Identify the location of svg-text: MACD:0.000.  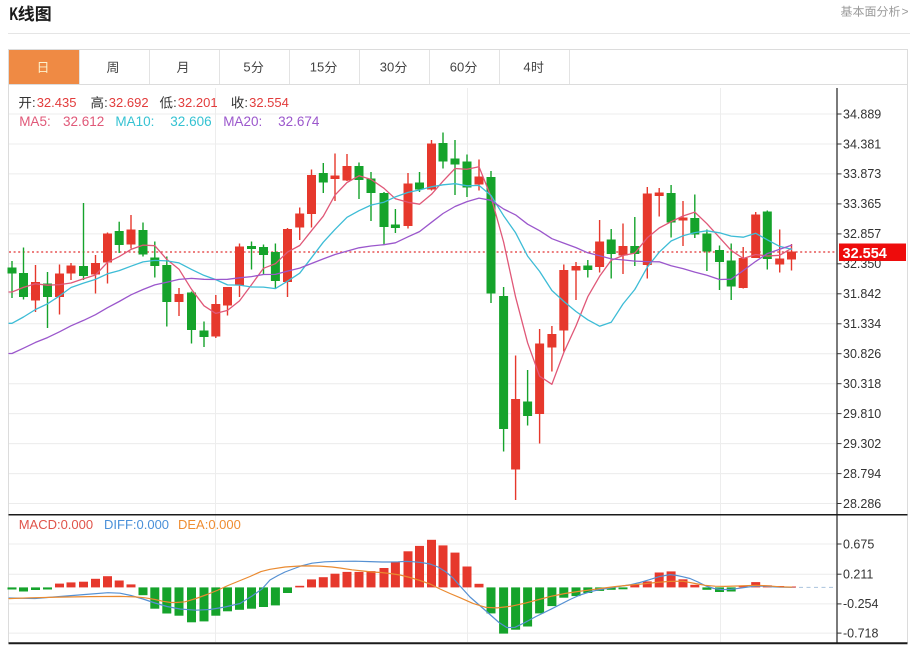
(56, 524).